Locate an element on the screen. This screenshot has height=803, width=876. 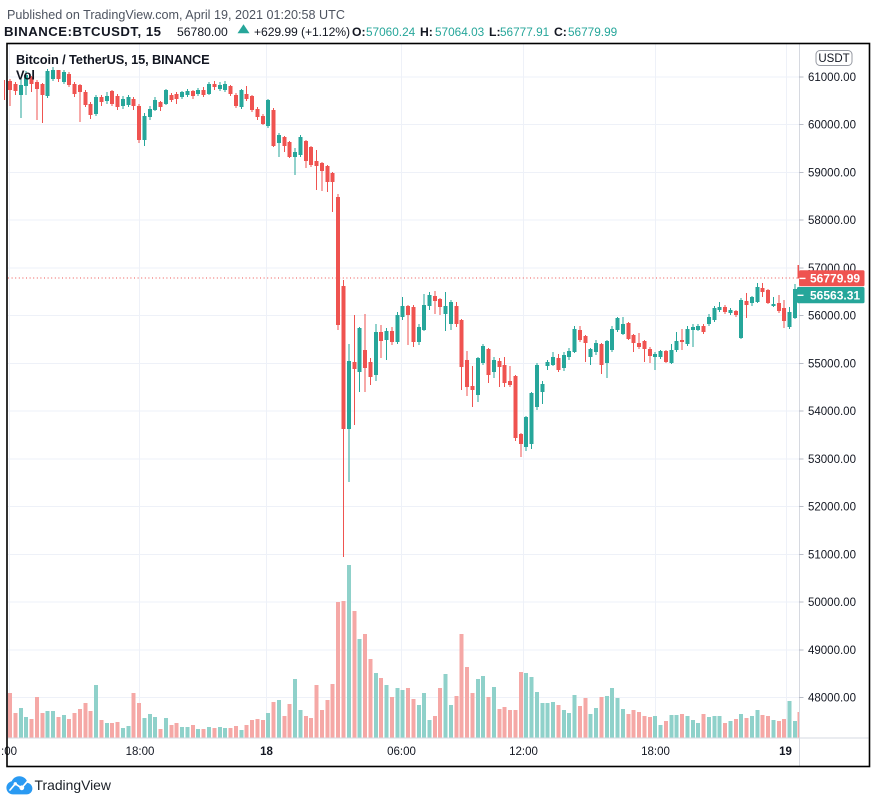
svg-text: 55000.00 is located at coordinates (832, 365).